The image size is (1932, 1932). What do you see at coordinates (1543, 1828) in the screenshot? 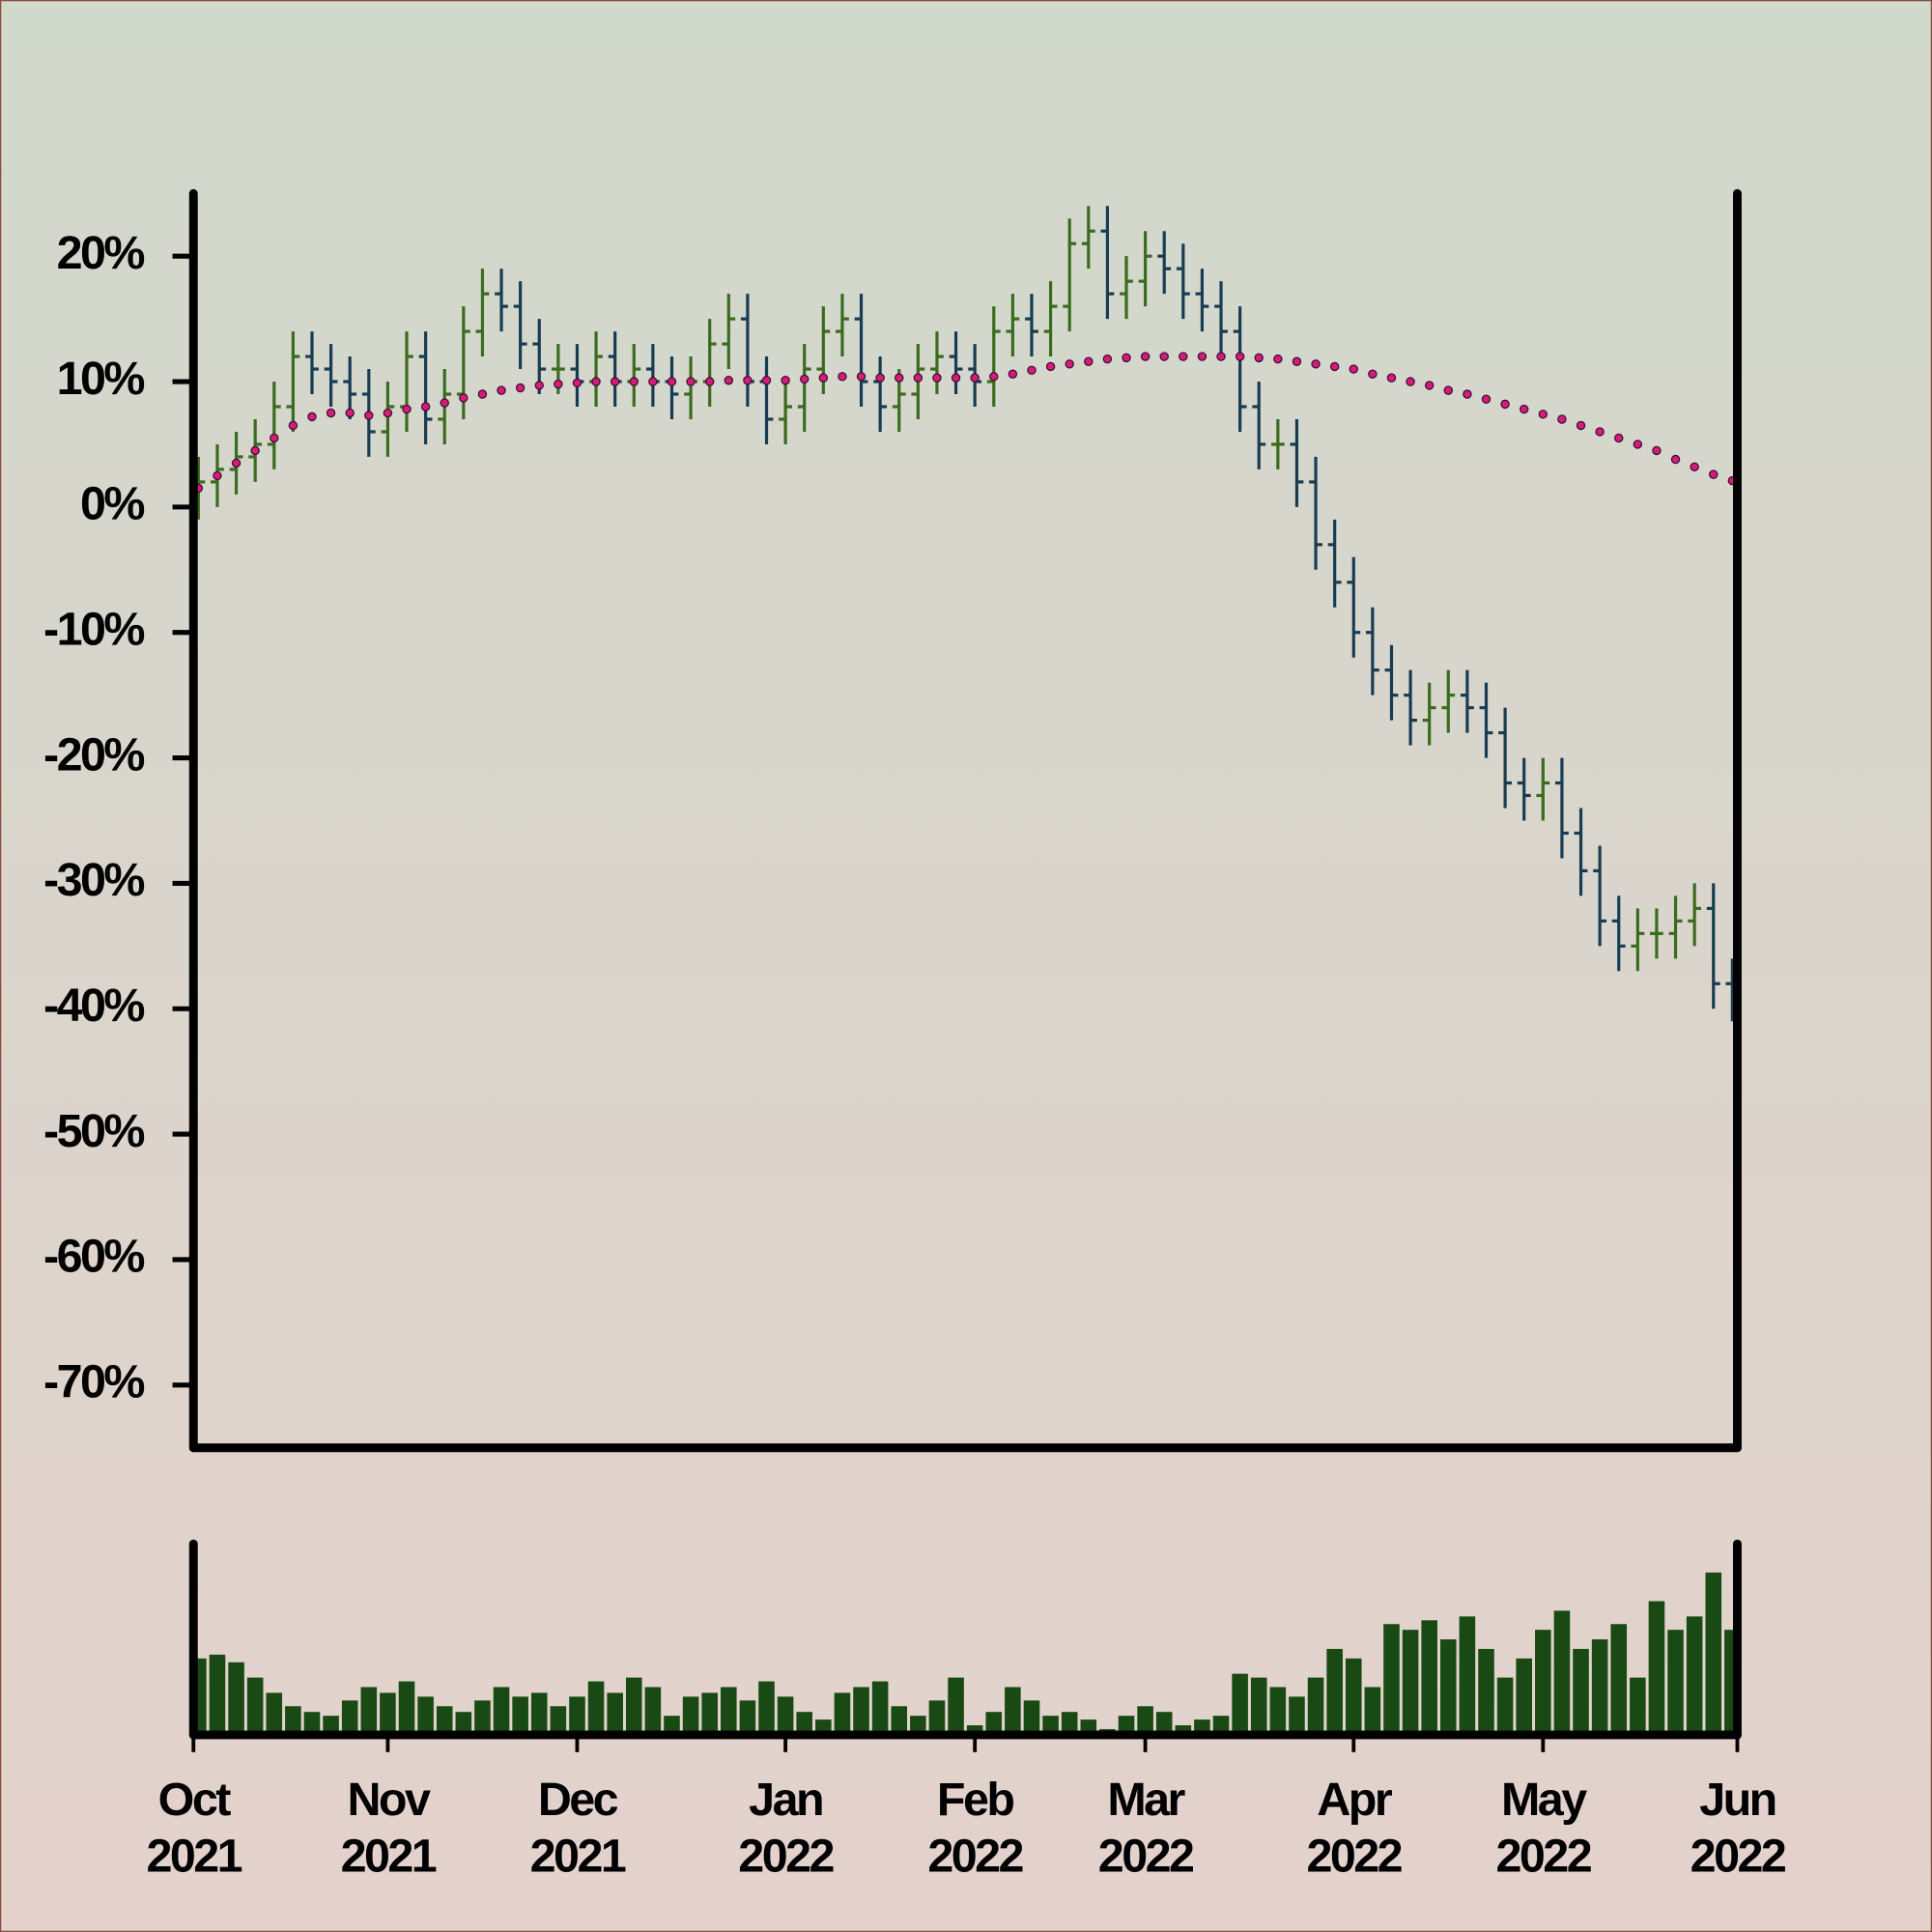
I see `x-tick-label: May 2022` at bounding box center [1543, 1828].